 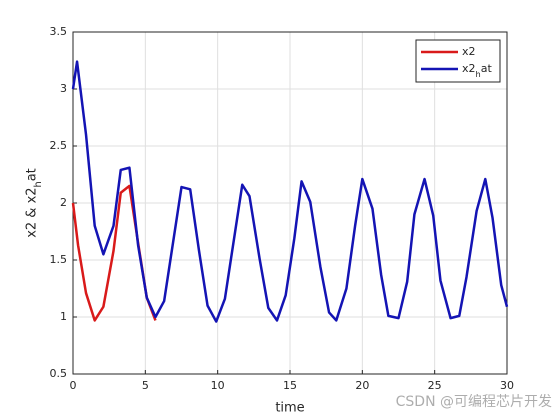 What do you see at coordinates (507, 385) in the screenshot?
I see `x-tick-label: 30` at bounding box center [507, 385].